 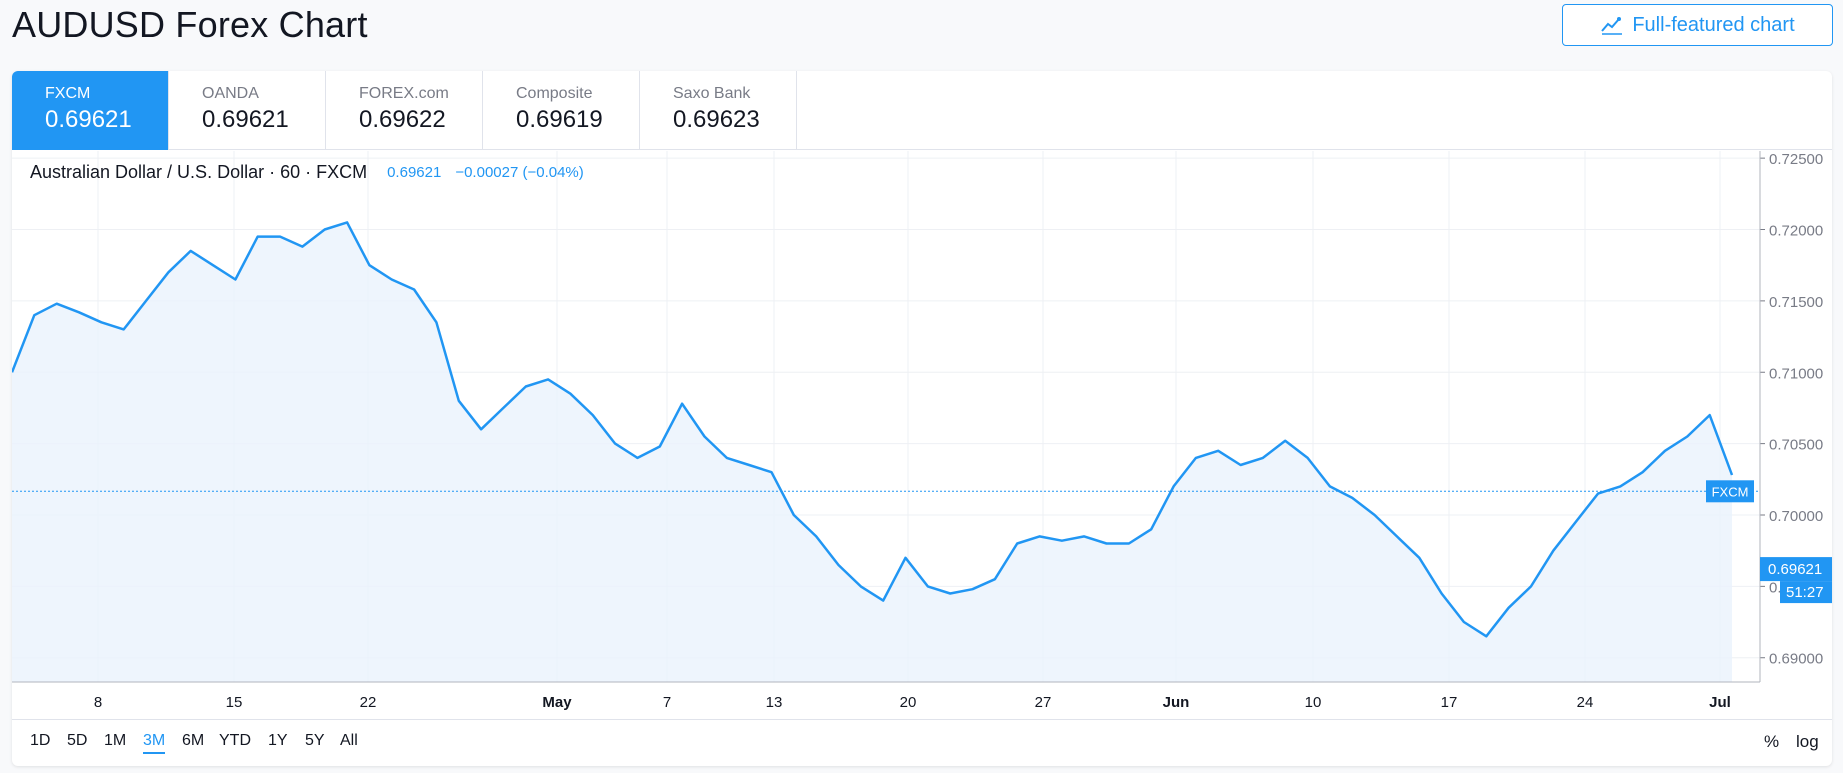 What do you see at coordinates (557, 702) in the screenshot?
I see `x-tick-label: May` at bounding box center [557, 702].